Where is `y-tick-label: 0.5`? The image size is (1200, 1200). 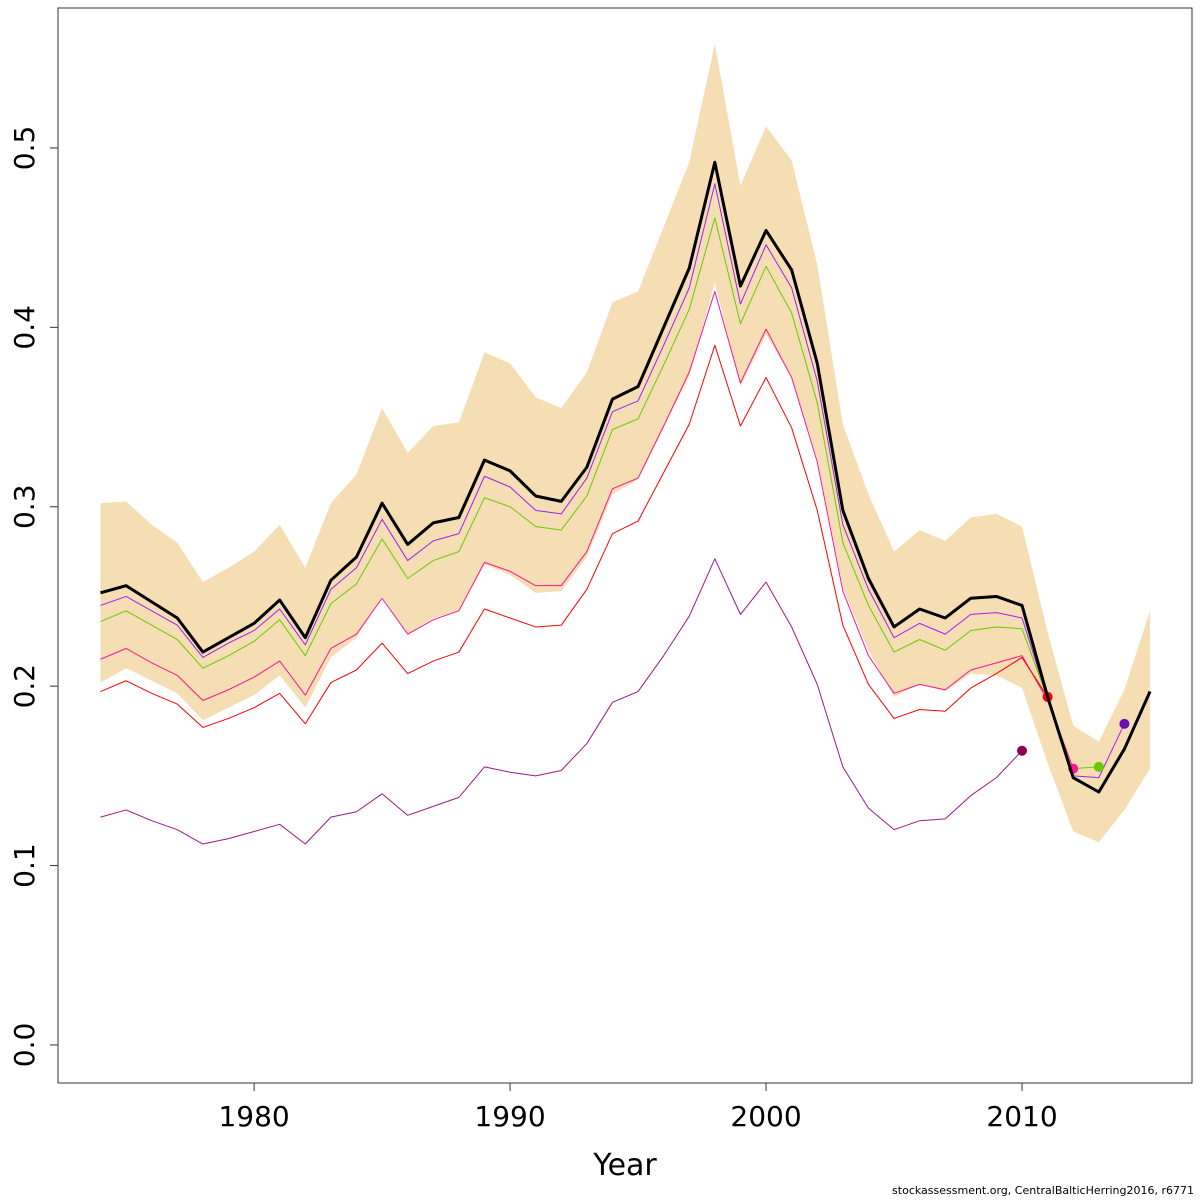
y-tick-label: 0.5 is located at coordinates (24, 148).